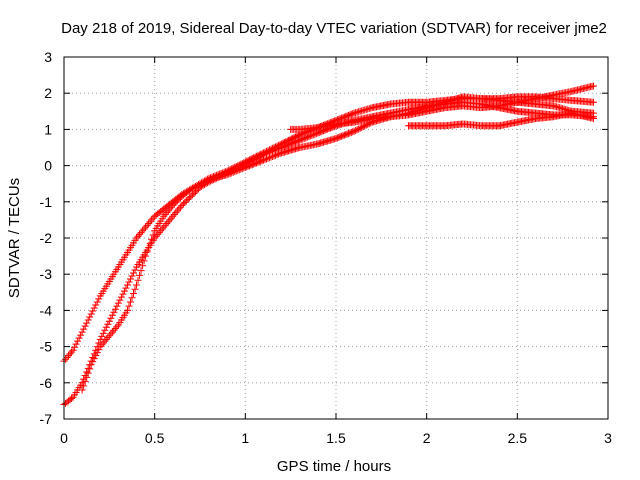 The image size is (640, 480). I want to click on y-tick-label: 3, so click(48, 57).